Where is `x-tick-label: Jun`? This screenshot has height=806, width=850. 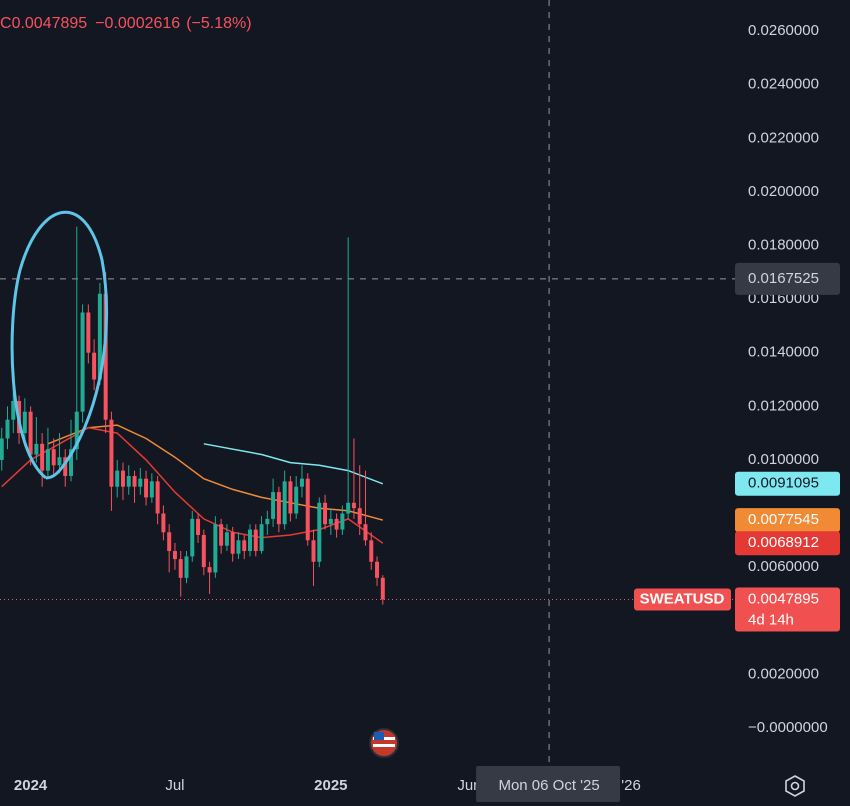 x-tick-label: Jun is located at coordinates (469, 785).